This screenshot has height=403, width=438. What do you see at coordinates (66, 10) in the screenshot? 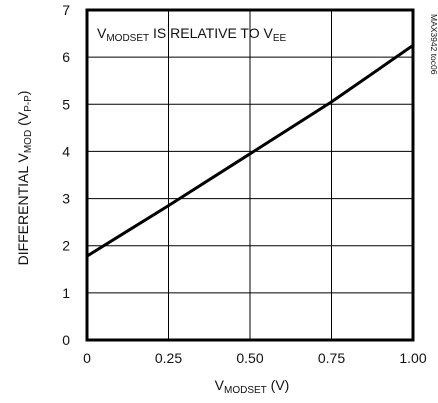
I see `y-tick-label: 7` at bounding box center [66, 10].